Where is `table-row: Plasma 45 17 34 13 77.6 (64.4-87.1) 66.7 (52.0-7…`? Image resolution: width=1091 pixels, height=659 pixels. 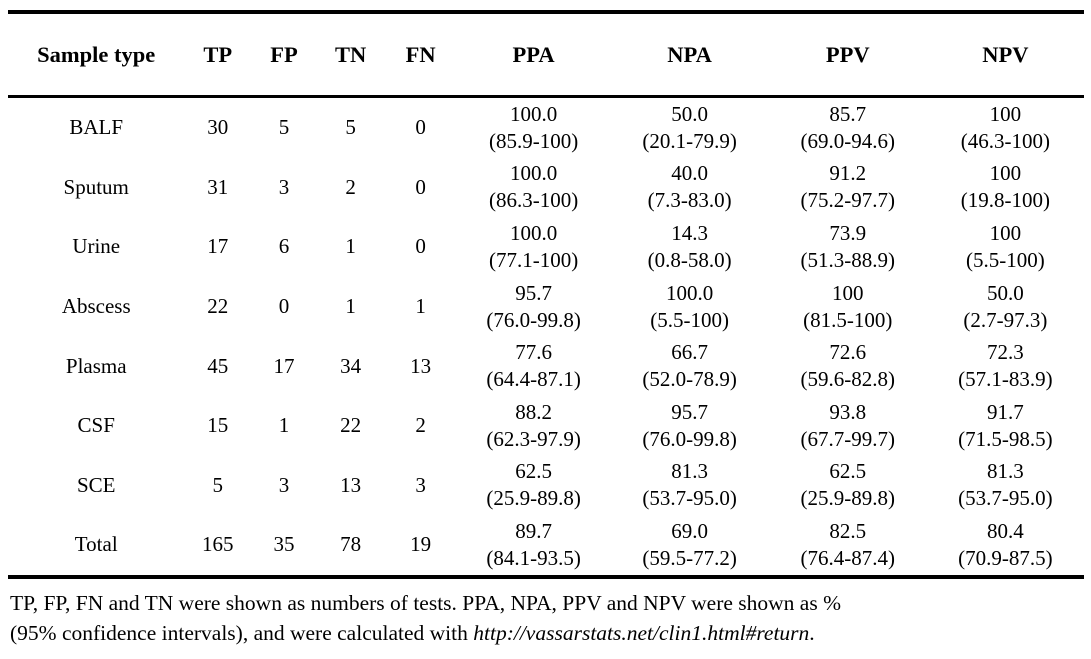
table-row: Plasma 45 17 34 13 77.6 (64.4-87.1) 66.7 (52.0-7… is located at coordinates (546, 366).